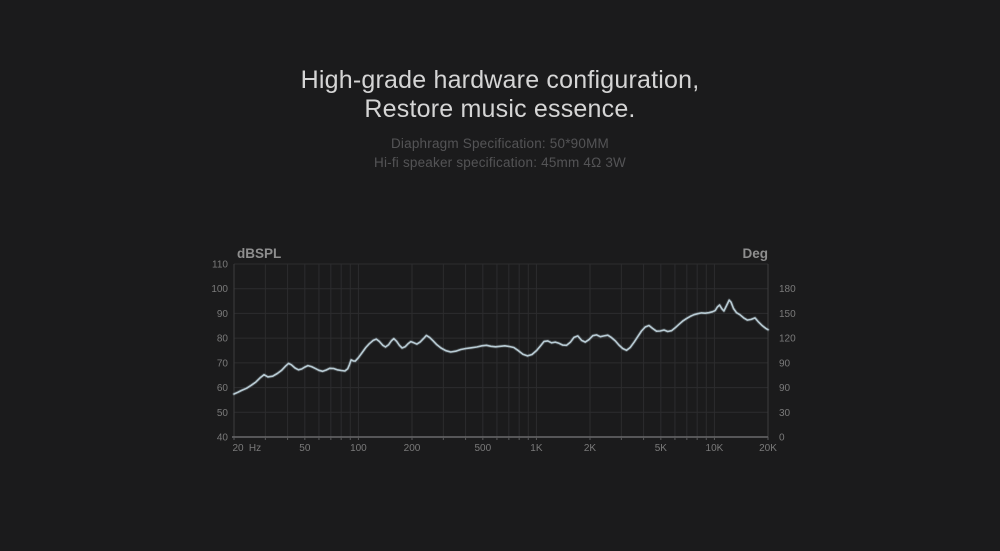  What do you see at coordinates (785, 413) in the screenshot?
I see `right-axis-tick-label: 30` at bounding box center [785, 413].